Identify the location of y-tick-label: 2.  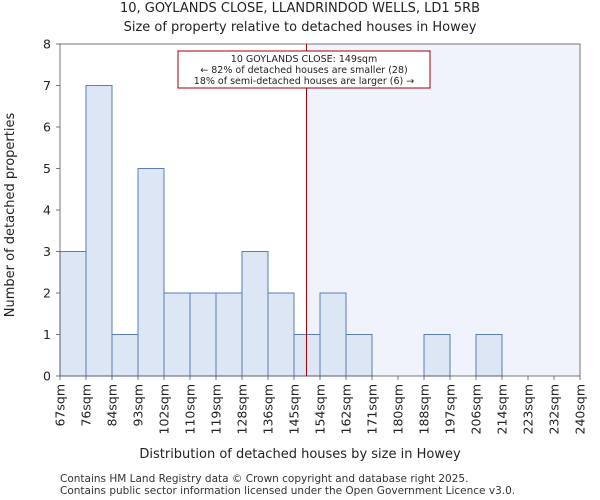
(47, 293).